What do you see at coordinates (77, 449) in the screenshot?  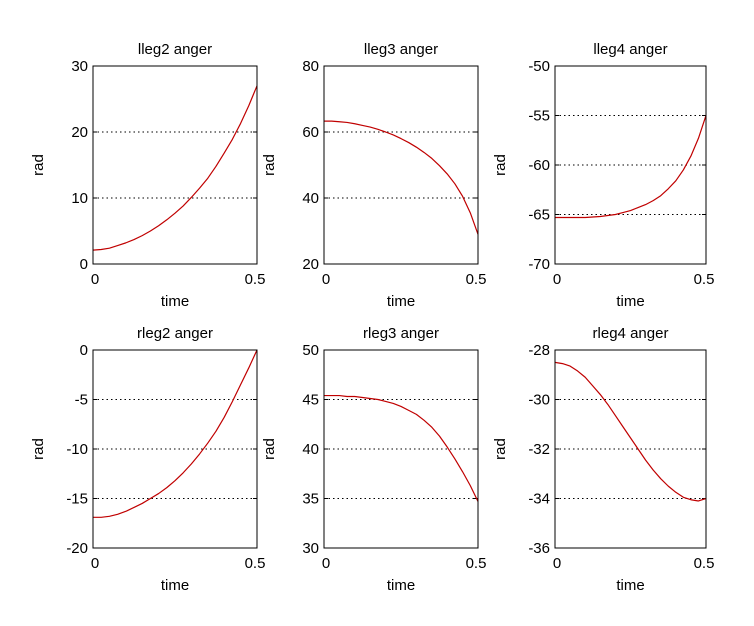 I see `y-tick-label: -10` at bounding box center [77, 449].